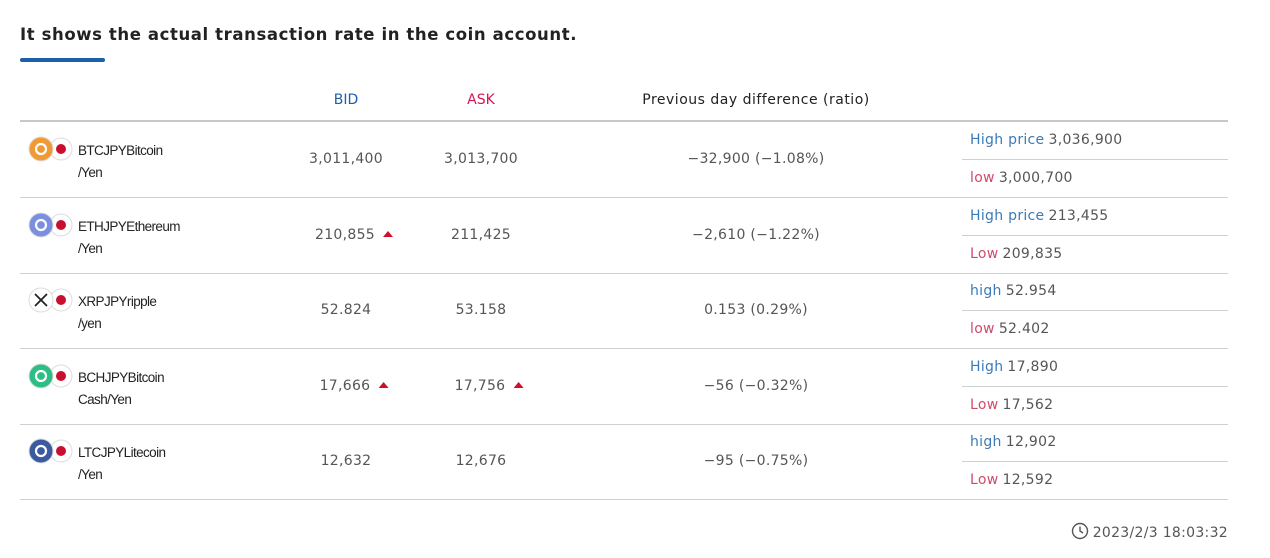  Describe the element at coordinates (480, 385) in the screenshot. I see `ask-value: 17,756` at that location.